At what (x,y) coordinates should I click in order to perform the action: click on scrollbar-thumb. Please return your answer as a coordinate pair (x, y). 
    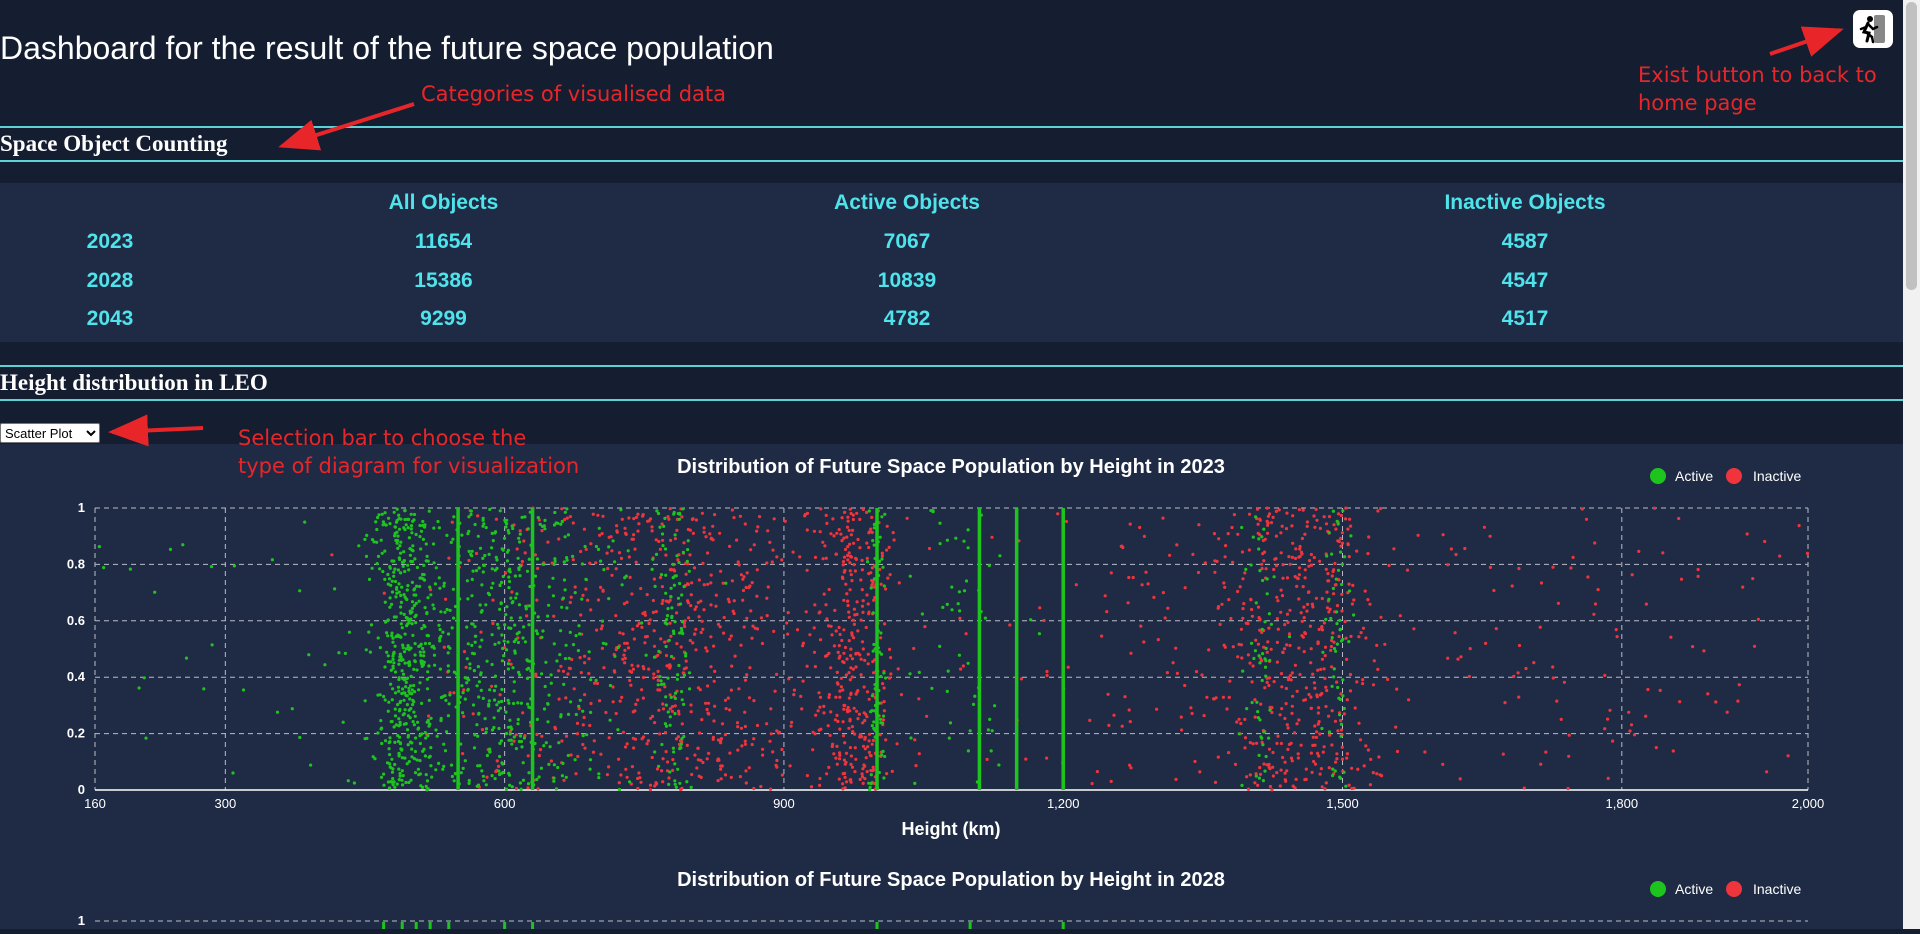
    Looking at the image, I should click on (1911, 146).